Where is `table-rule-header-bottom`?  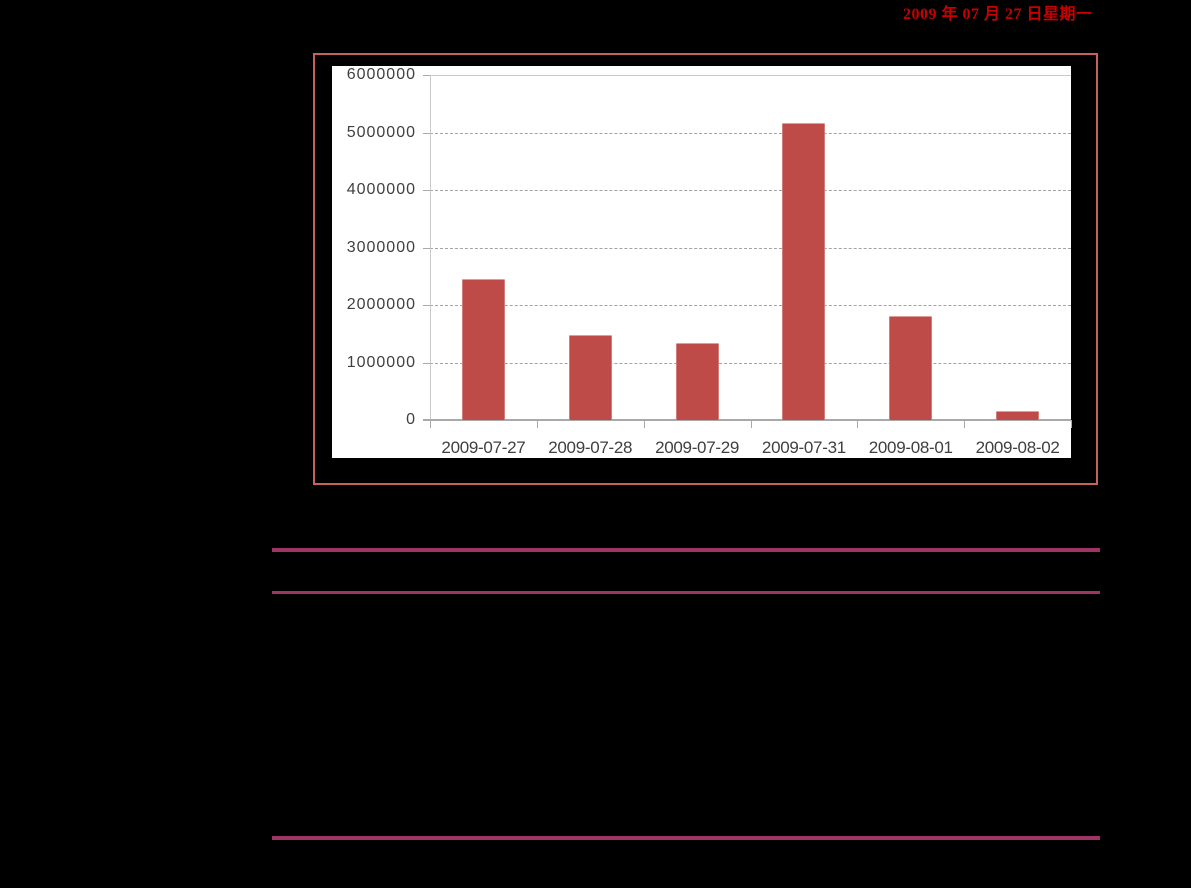 table-rule-header-bottom is located at coordinates (686, 592).